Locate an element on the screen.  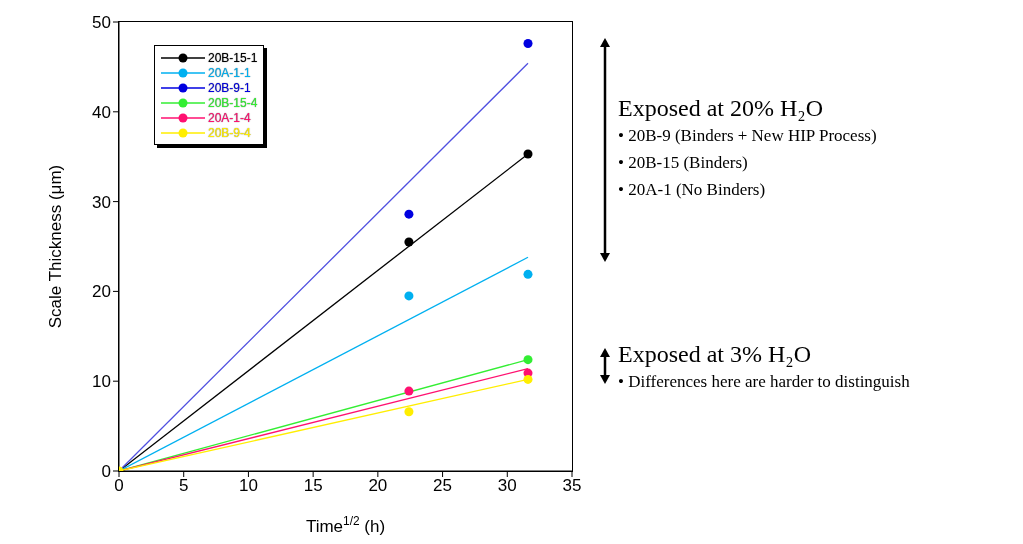
x-tick-label: 0 is located at coordinates (119, 486).